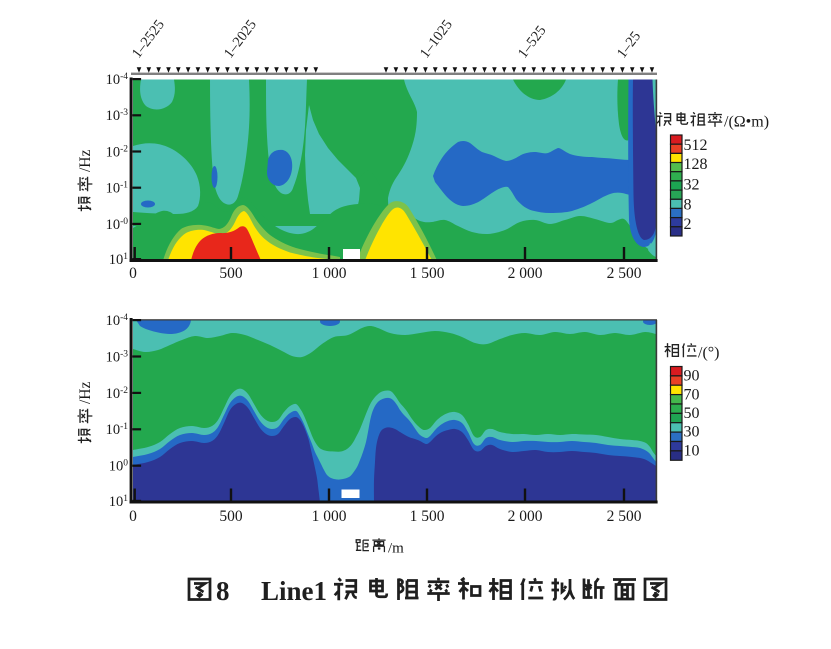  What do you see at coordinates (117, 225) in the screenshot?
I see `svg-text: 10-0` at bounding box center [117, 225].